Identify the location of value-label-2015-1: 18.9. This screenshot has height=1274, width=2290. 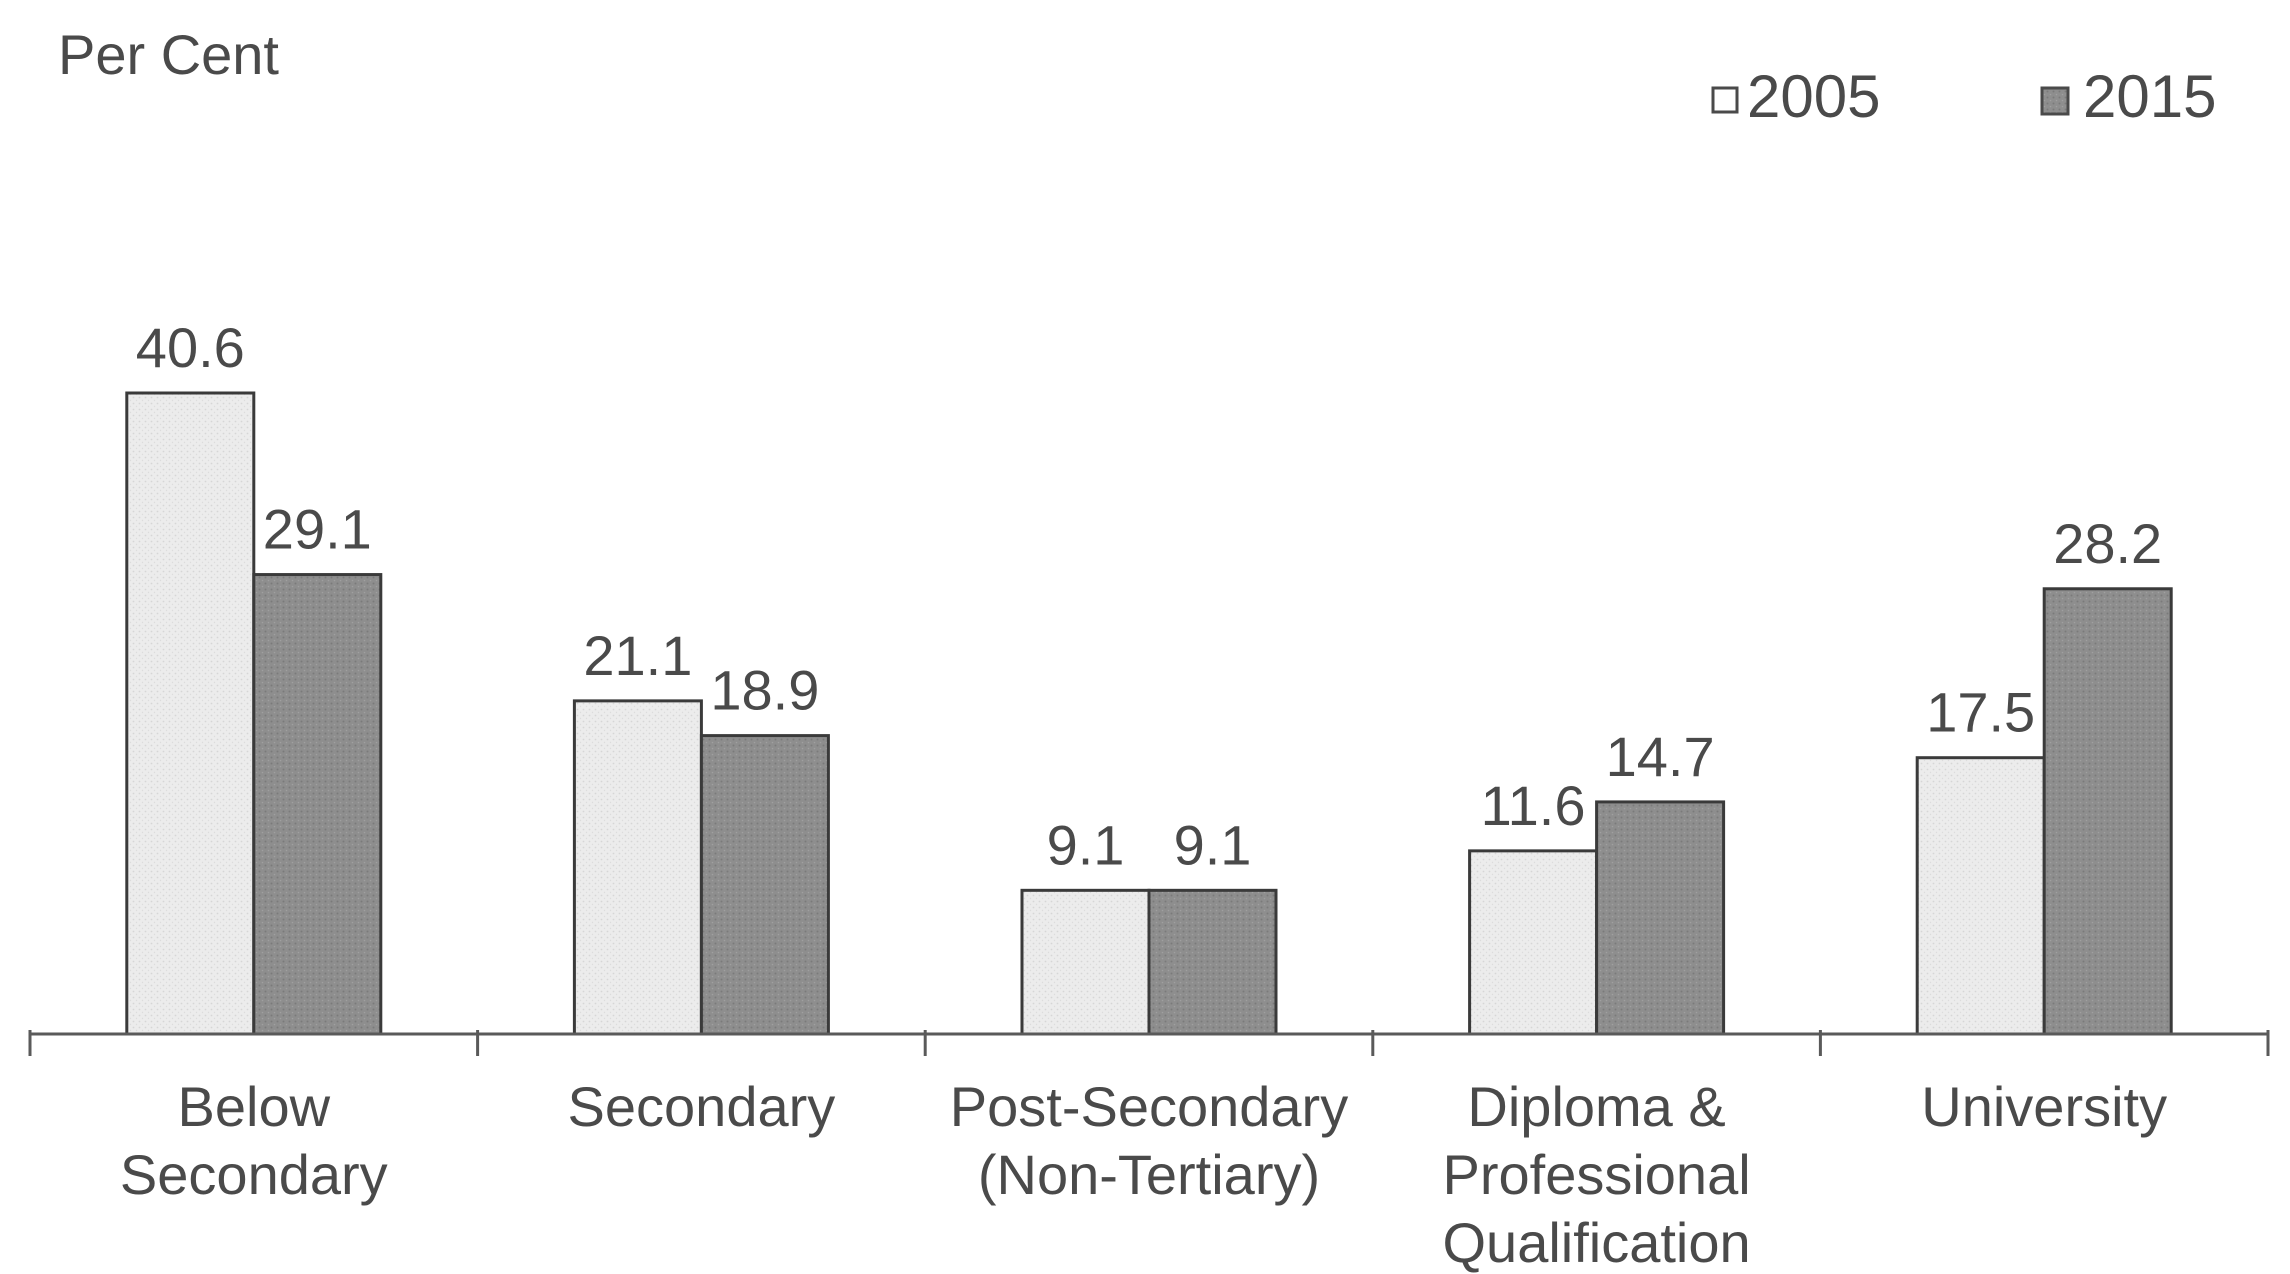
(764, 690).